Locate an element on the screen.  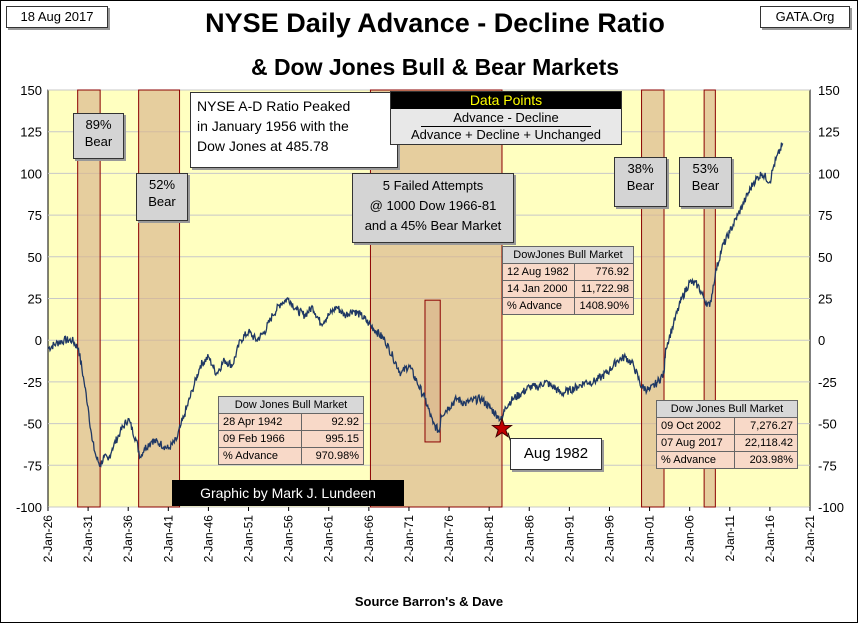
graphic-credit-text: Graphic by Mark J. Lundeen is located at coordinates (288, 493).